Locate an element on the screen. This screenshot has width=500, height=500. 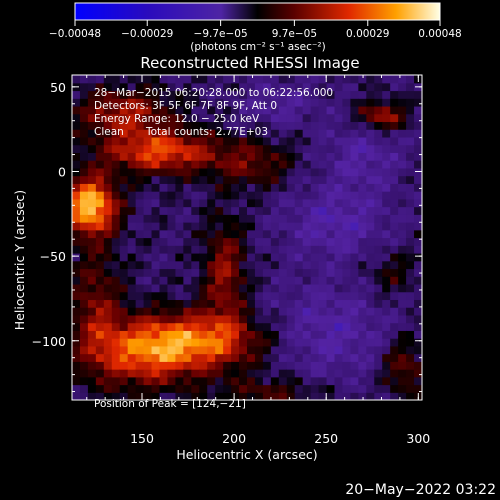
colorbar-tick-label: −9.7e−05 is located at coordinates (221, 34).